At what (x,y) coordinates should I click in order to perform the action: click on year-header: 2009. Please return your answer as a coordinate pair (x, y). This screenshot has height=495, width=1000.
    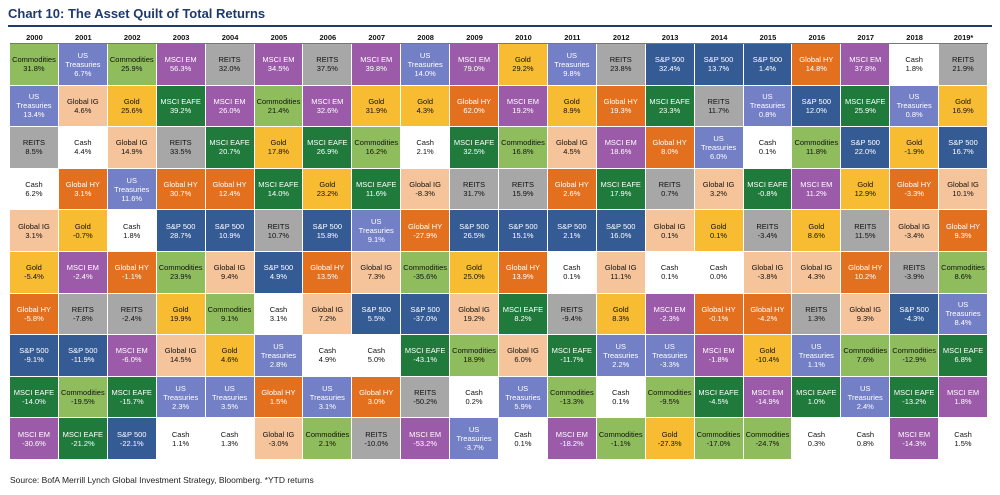
    Looking at the image, I should click on (474, 37).